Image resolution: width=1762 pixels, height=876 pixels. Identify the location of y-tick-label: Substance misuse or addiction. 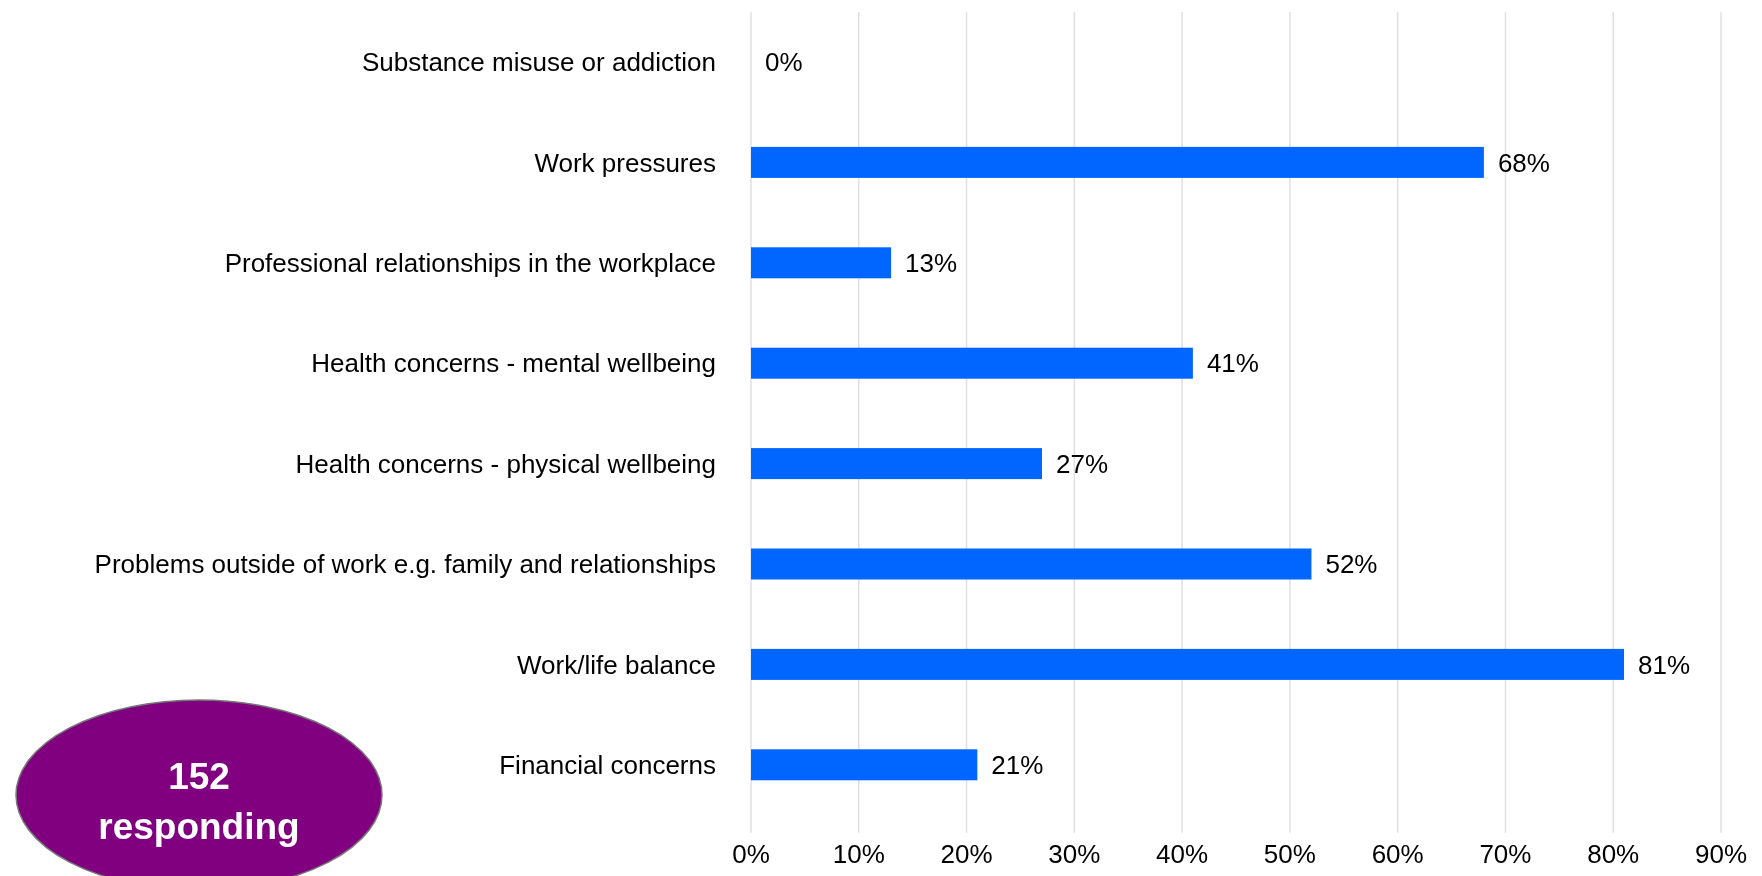
(538, 62).